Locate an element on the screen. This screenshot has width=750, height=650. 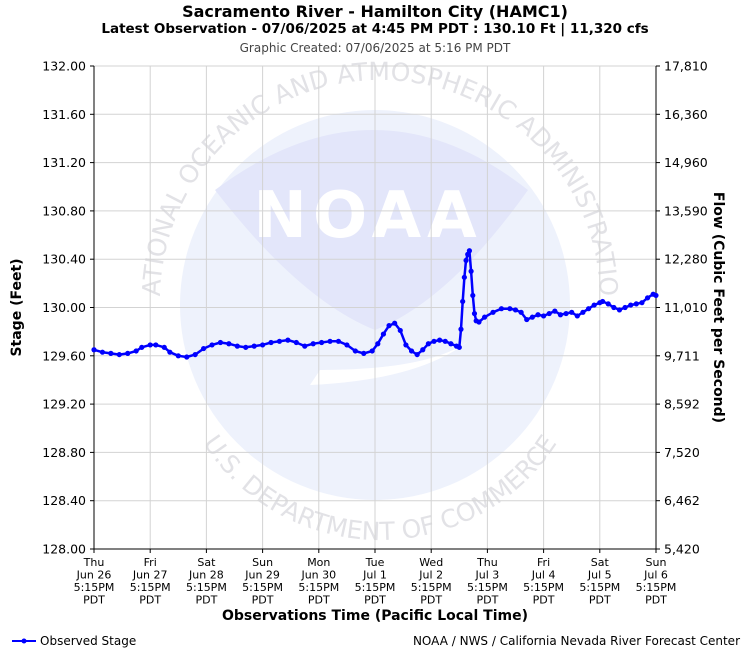
y-tick-label: 128.80 is located at coordinates (64, 452).